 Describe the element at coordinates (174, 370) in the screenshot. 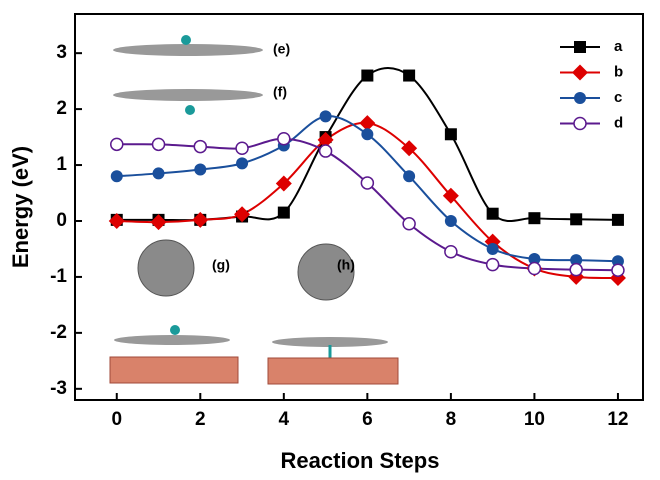

I see `surface-g` at that location.